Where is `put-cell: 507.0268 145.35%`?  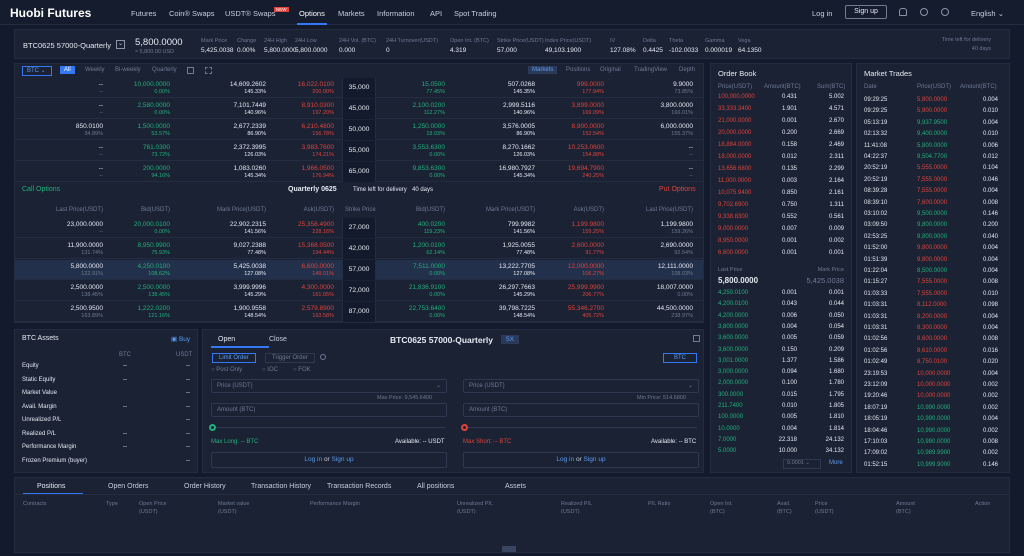
put-cell: 507.0268 145.35% is located at coordinates (521, 88).